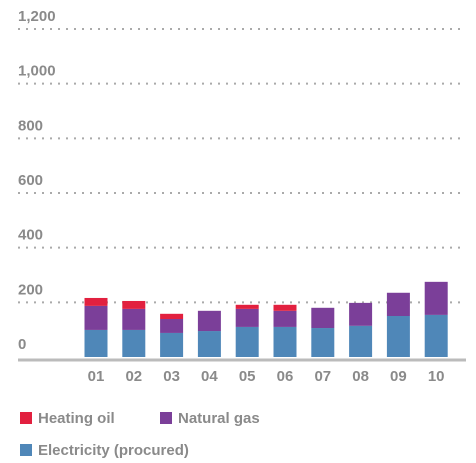 The width and height of the screenshot is (476, 463). What do you see at coordinates (436, 376) in the screenshot?
I see `x-tick-label: 10` at bounding box center [436, 376].